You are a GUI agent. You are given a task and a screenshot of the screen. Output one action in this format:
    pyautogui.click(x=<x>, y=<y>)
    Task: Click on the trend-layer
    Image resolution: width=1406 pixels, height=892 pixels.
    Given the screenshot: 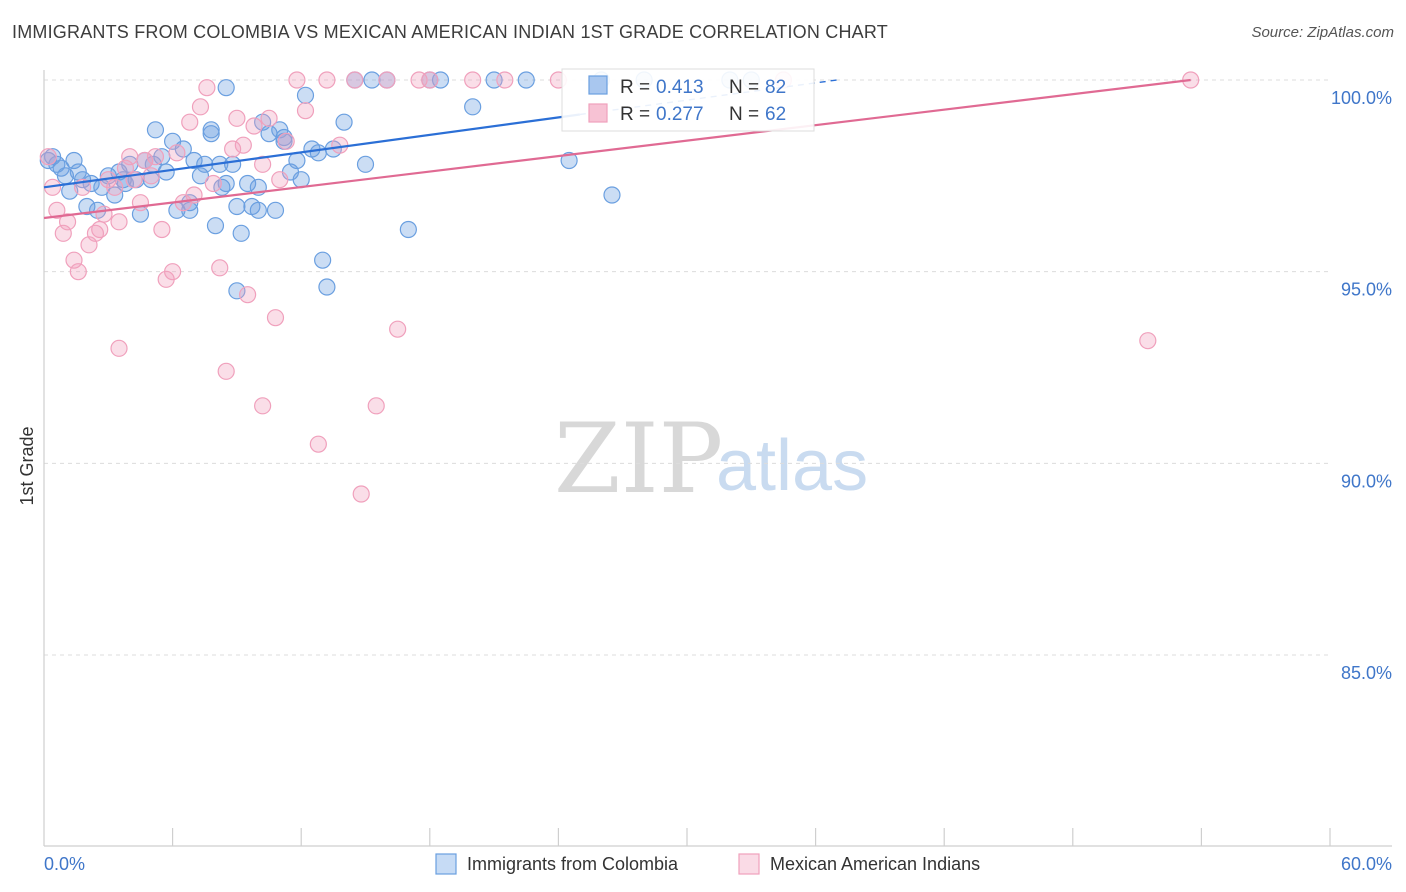 What is the action you would take?
    pyautogui.click(x=617, y=149)
    